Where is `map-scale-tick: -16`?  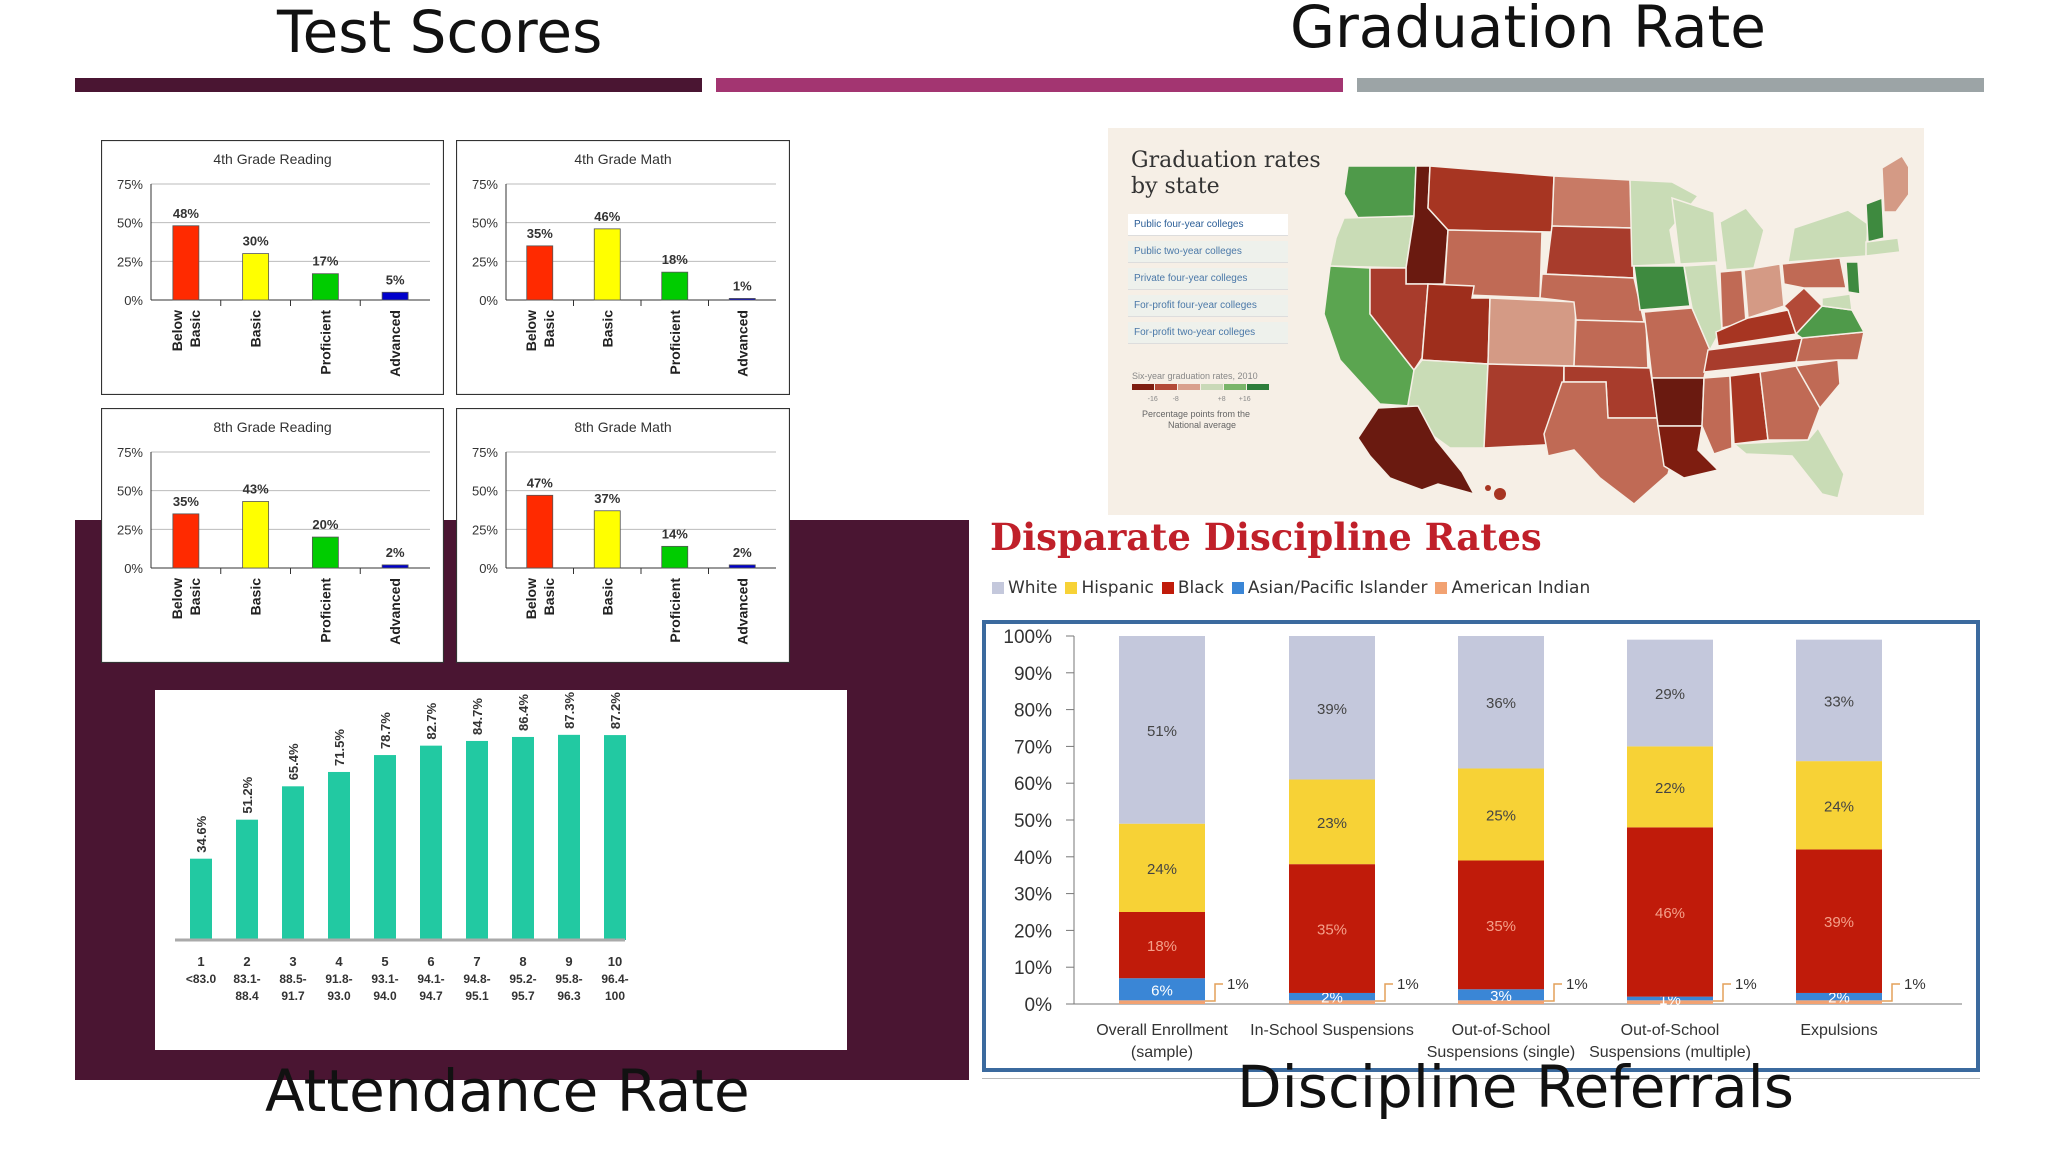
map-scale-tick: -16 is located at coordinates (1153, 399).